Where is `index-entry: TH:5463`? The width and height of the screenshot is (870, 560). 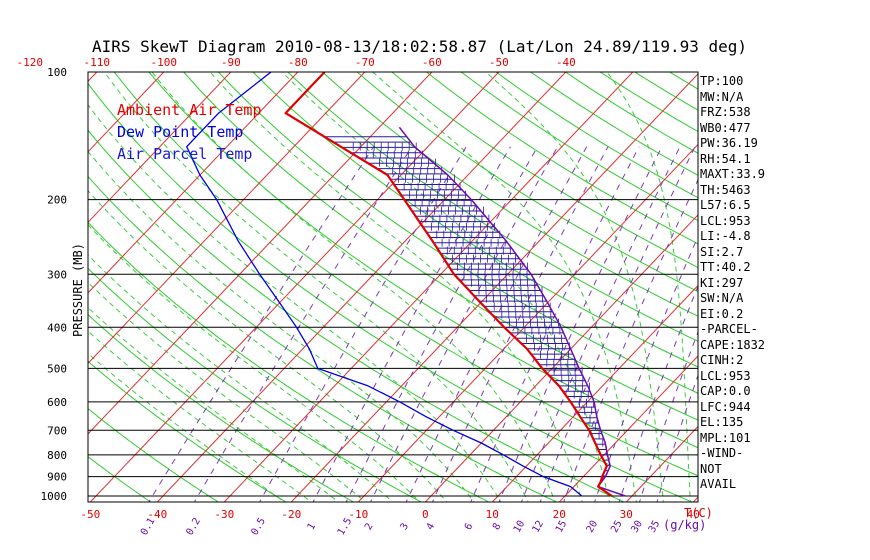
index-entry: TH:5463 is located at coordinates (725, 189).